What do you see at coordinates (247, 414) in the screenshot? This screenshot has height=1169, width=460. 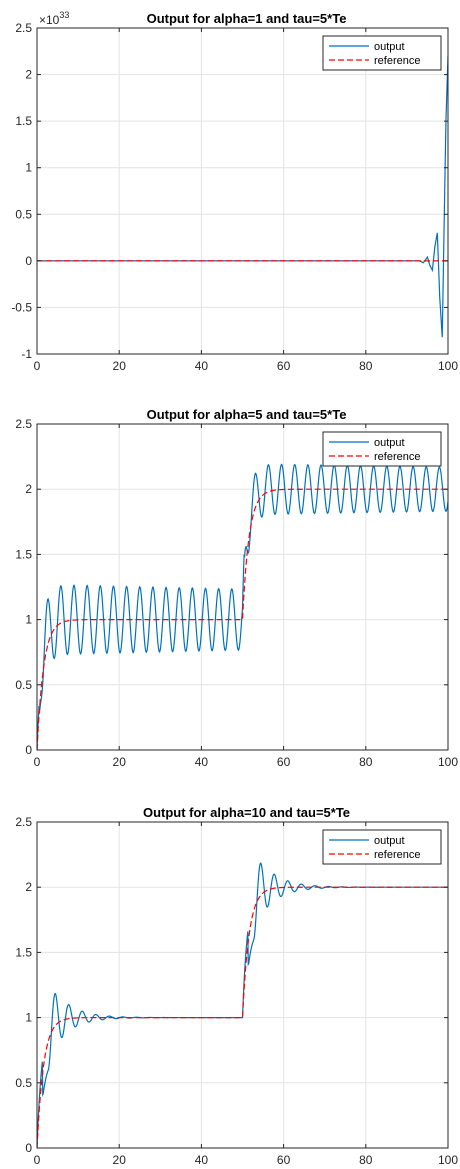 I see `chart-title: Output for alpha=5 and tau=5*Te` at bounding box center [247, 414].